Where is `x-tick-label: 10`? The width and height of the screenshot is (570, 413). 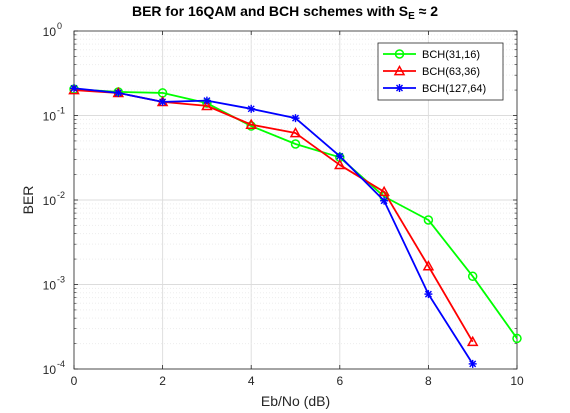
x-tick-label: 10 is located at coordinates (517, 381).